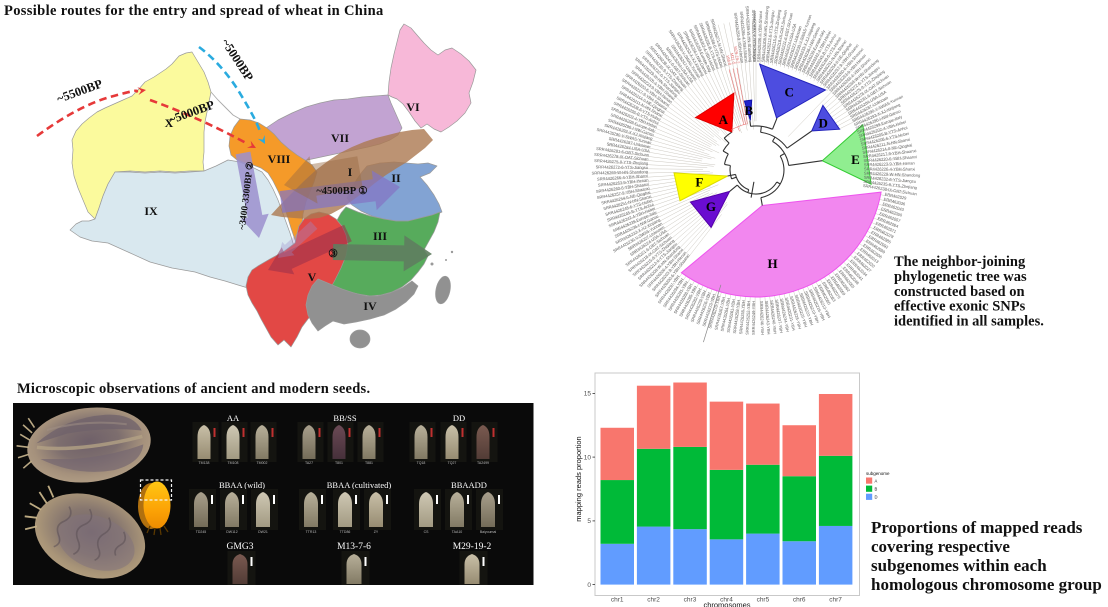 This screenshot has height=607, width=1108. Describe the element at coordinates (621, 162) in the screenshot. I see `svg-text: SRR4426275-9-YTS-Zhejiang` at that location.